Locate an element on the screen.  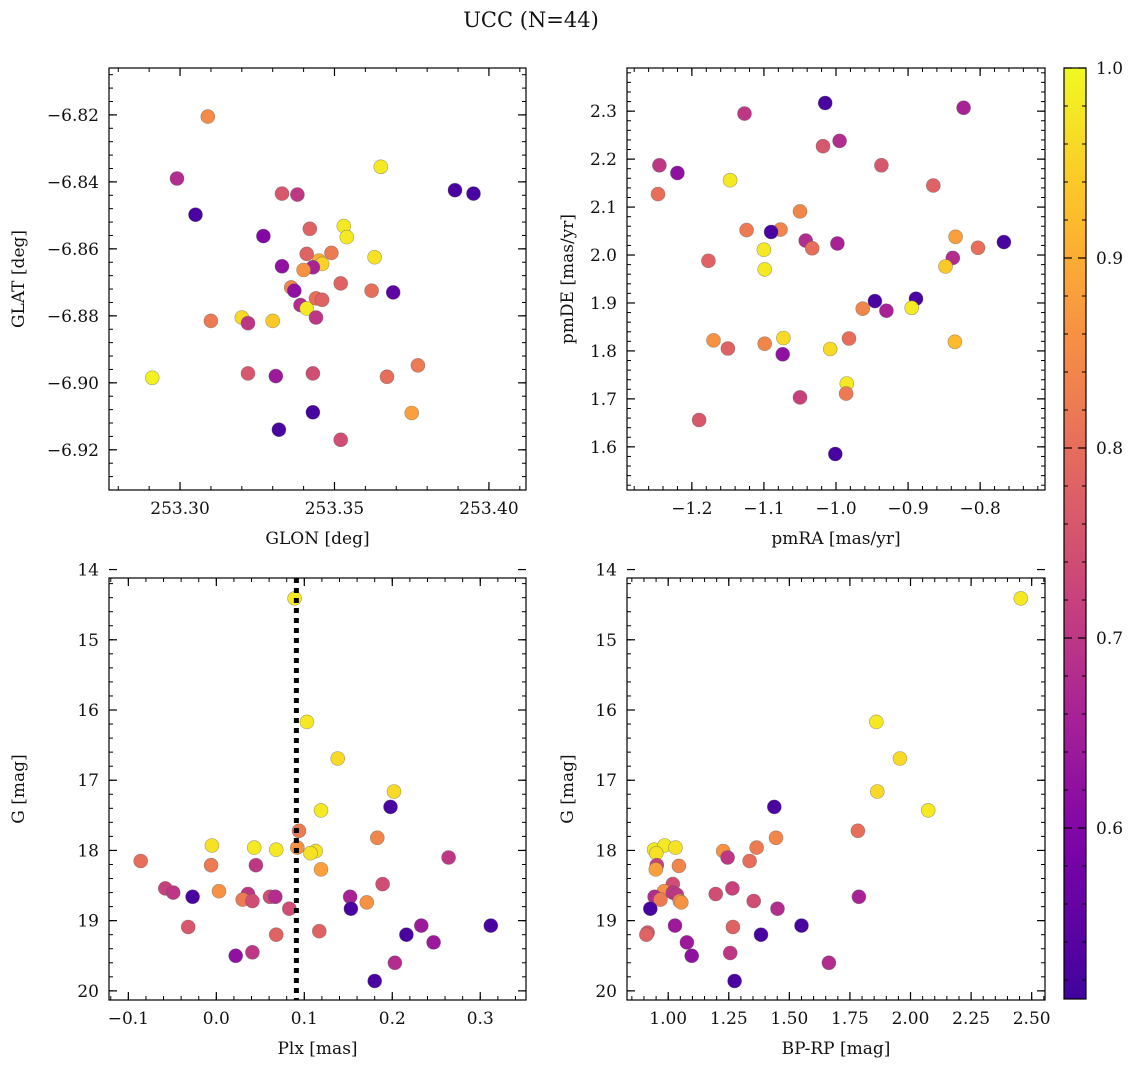
y-tick-label: 18 is located at coordinates (606, 851).